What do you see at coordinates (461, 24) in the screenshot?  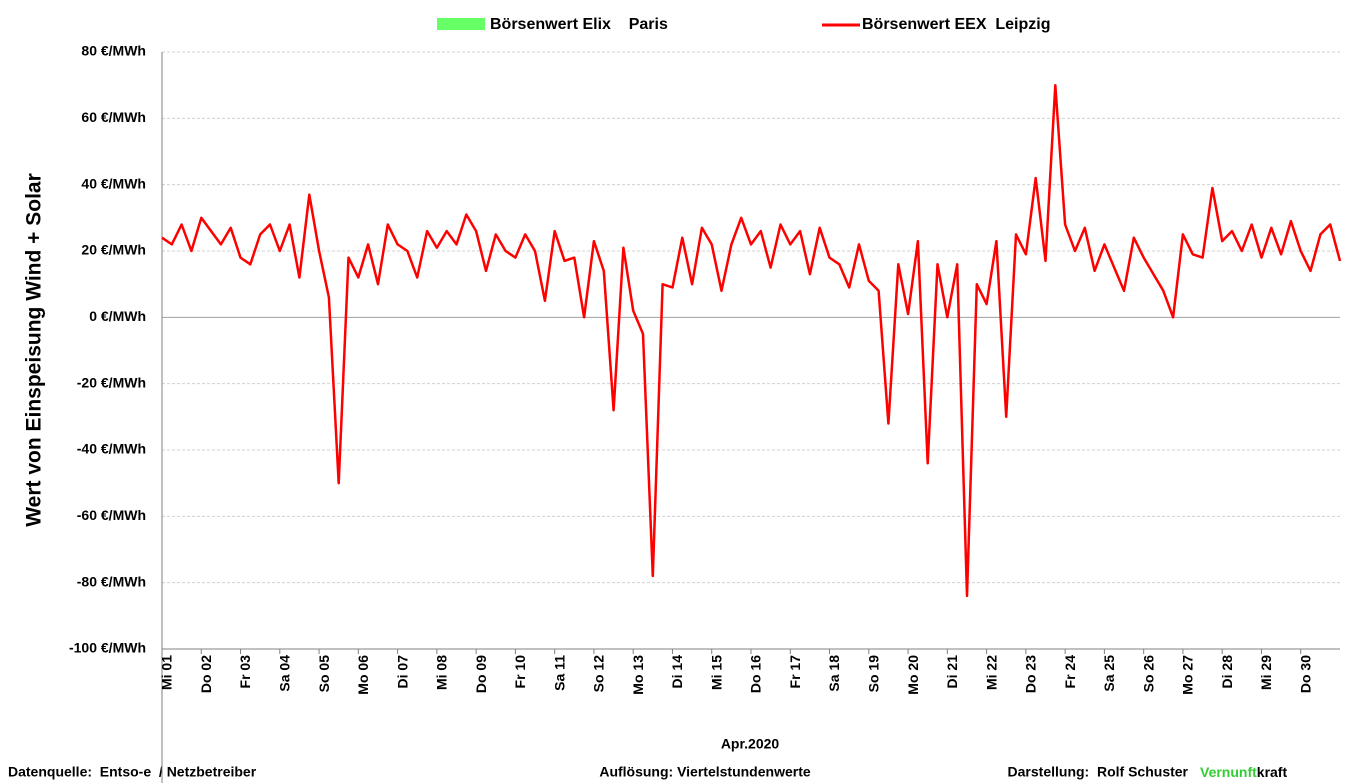 I see `legend-swatch` at bounding box center [461, 24].